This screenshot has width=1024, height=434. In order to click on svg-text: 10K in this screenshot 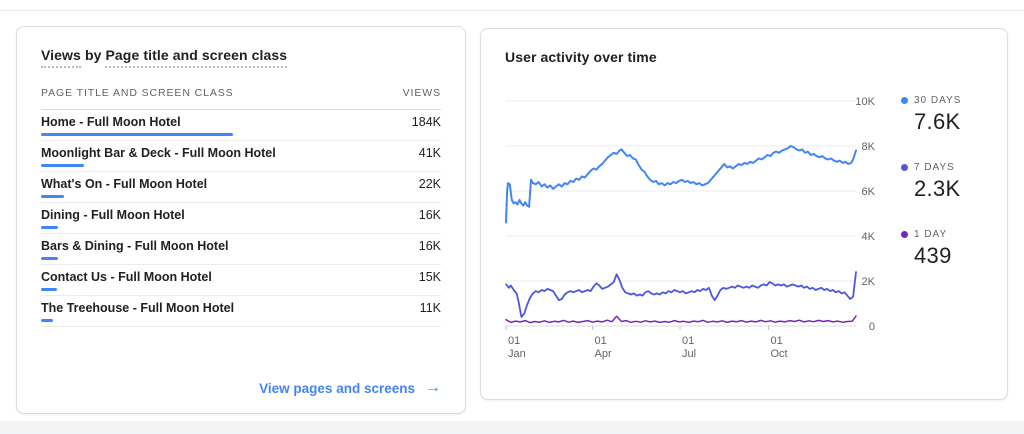, I will do `click(865, 102)`.